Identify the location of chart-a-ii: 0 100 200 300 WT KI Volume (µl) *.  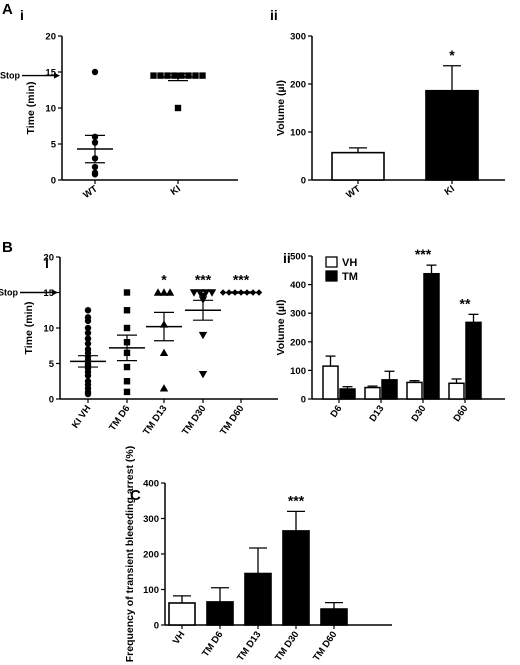
(390, 116).